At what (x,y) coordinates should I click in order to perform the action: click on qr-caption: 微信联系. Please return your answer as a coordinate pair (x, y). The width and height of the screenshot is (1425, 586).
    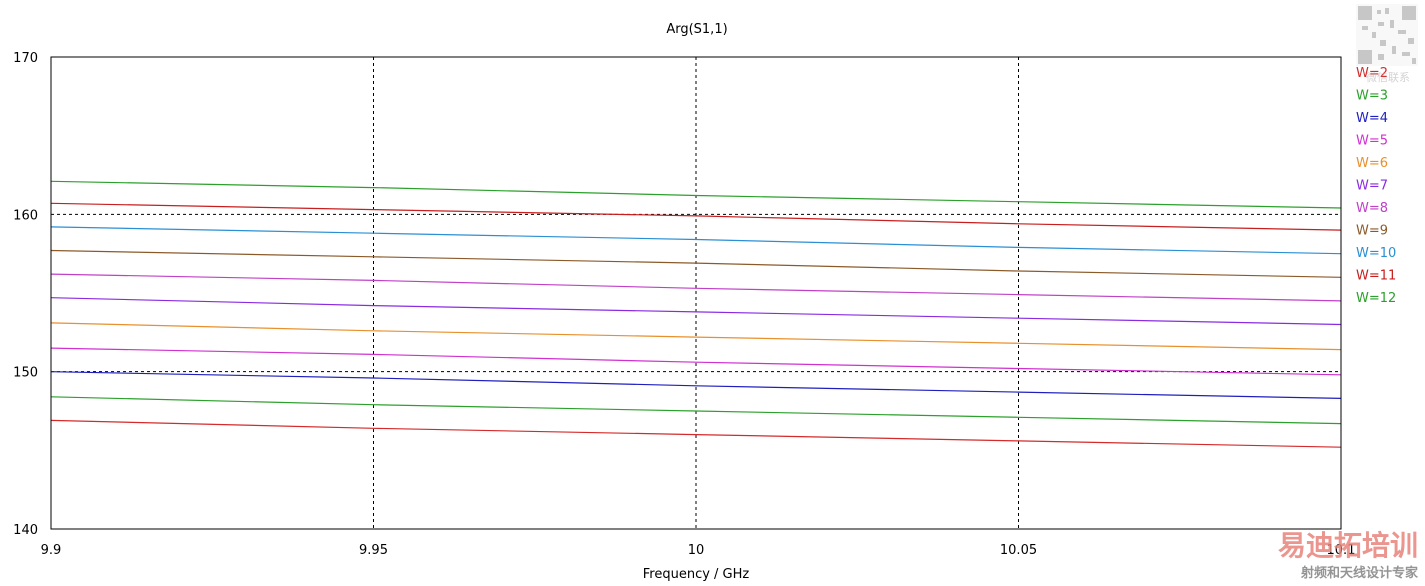
    Looking at the image, I should click on (1388, 77).